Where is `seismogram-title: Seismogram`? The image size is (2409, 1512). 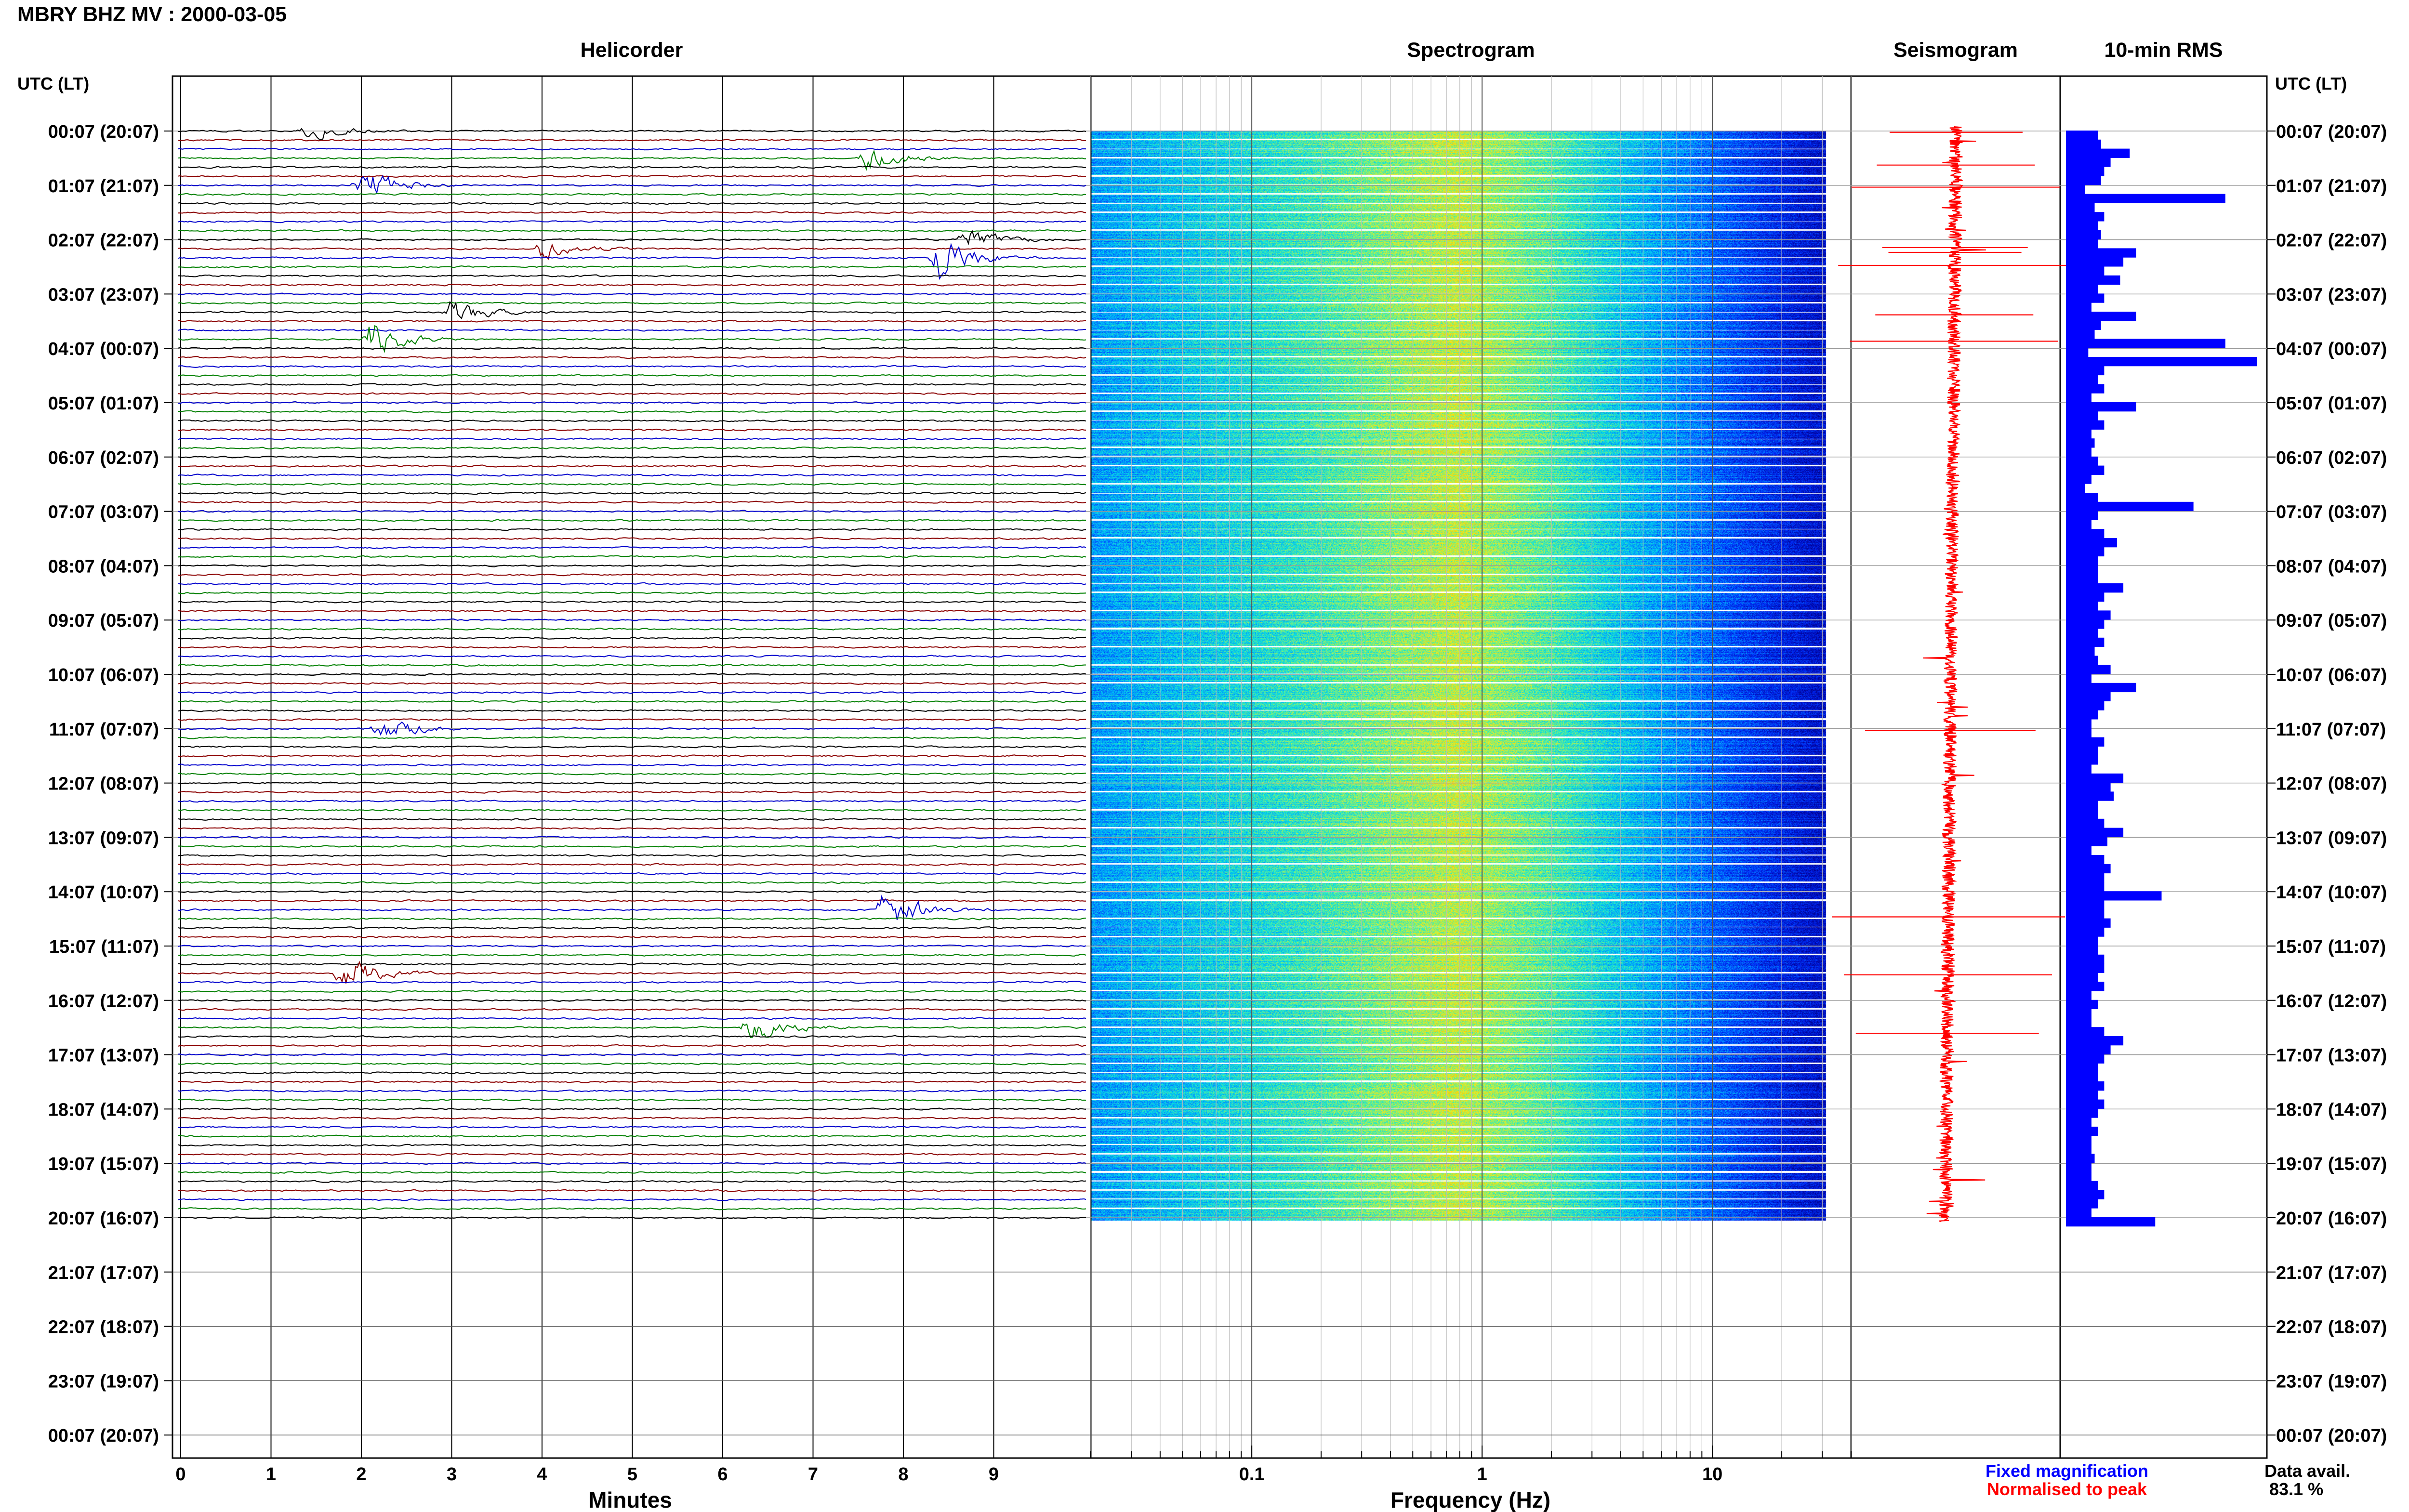
seismogram-title: Seismogram is located at coordinates (1955, 50).